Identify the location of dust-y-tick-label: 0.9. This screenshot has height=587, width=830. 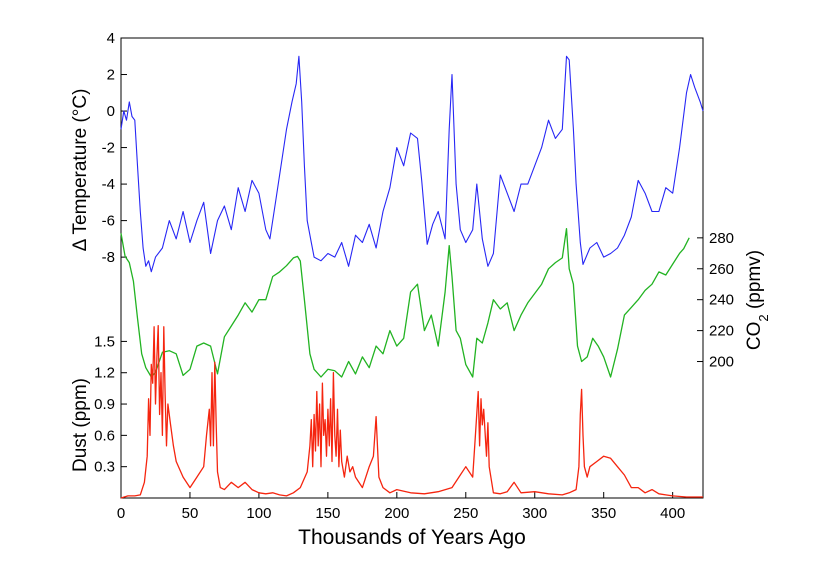
(104, 404).